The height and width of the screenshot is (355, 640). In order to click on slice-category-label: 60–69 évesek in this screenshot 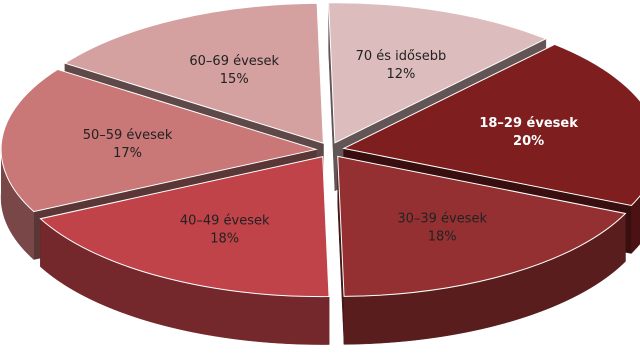, I will do `click(234, 61)`.